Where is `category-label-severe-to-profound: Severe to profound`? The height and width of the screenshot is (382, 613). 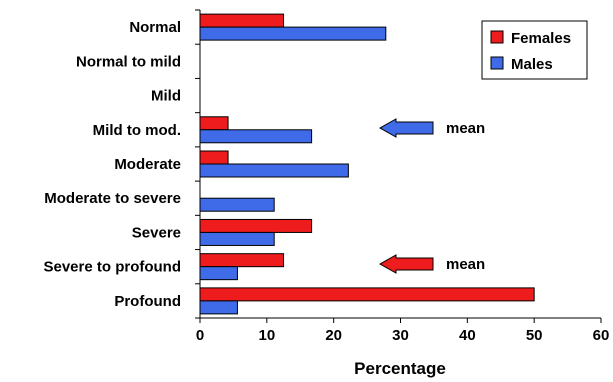 category-label-severe-to-profound: Severe to profound is located at coordinates (112, 267).